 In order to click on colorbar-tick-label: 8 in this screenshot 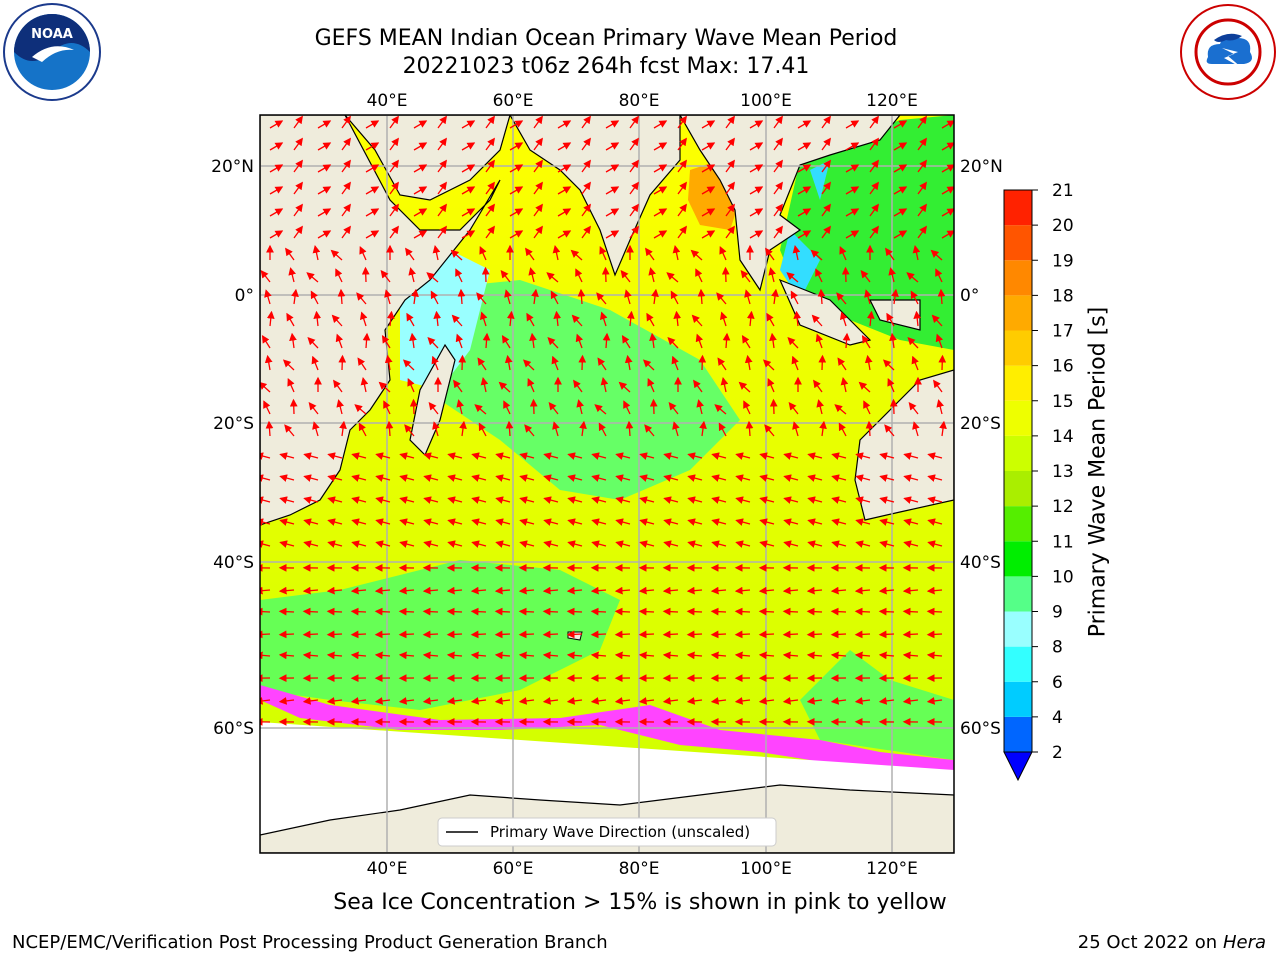, I will do `click(1057, 648)`.